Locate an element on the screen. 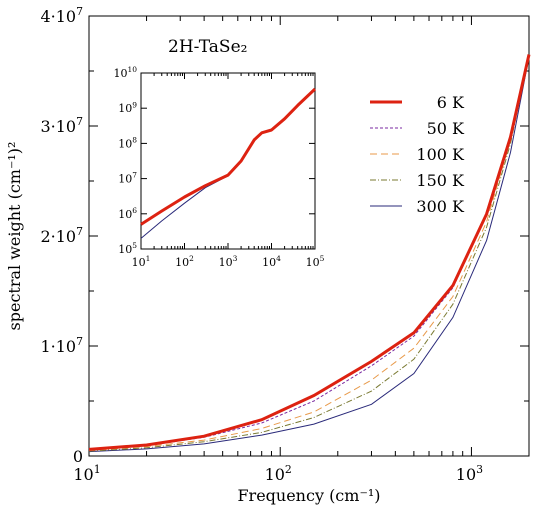 This screenshot has width=543, height=507. x-tick-label: 10¹ is located at coordinates (86, 473).